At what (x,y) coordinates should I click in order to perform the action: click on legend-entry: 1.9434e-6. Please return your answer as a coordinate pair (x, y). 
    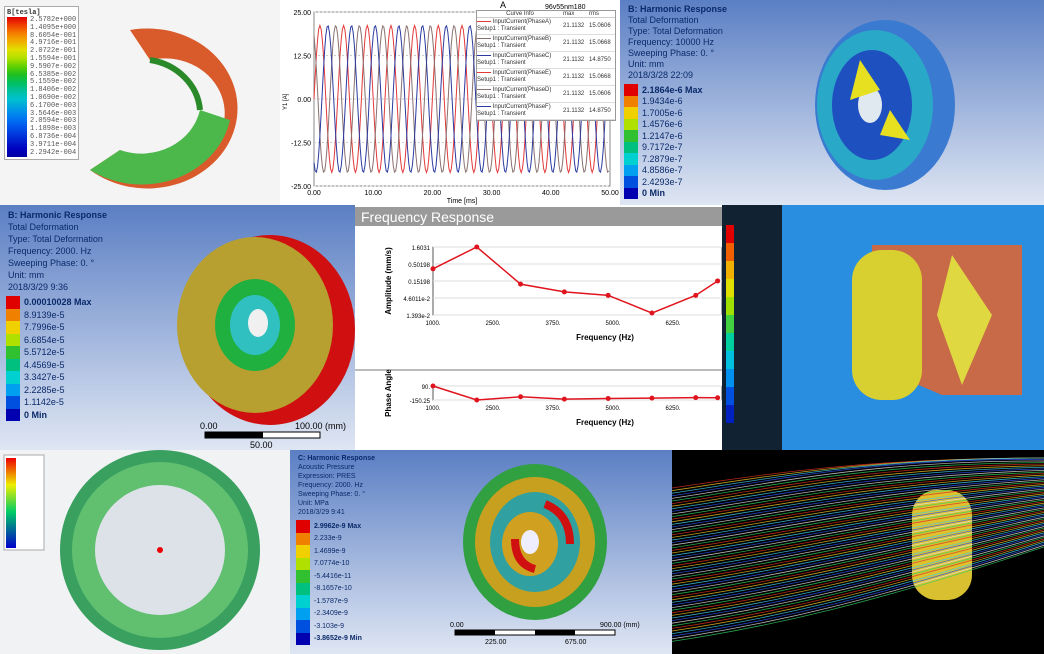
    Looking at the image, I should click on (663, 101).